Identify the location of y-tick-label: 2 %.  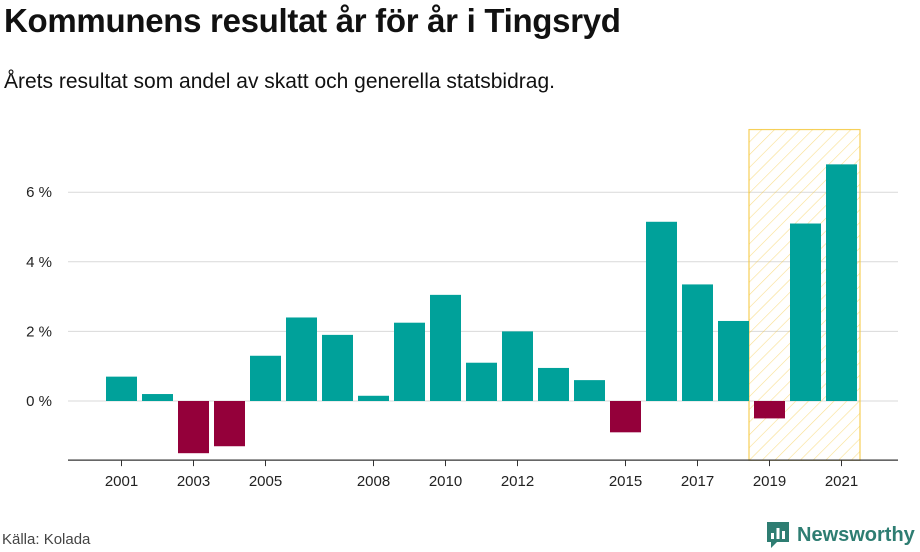
(39, 331).